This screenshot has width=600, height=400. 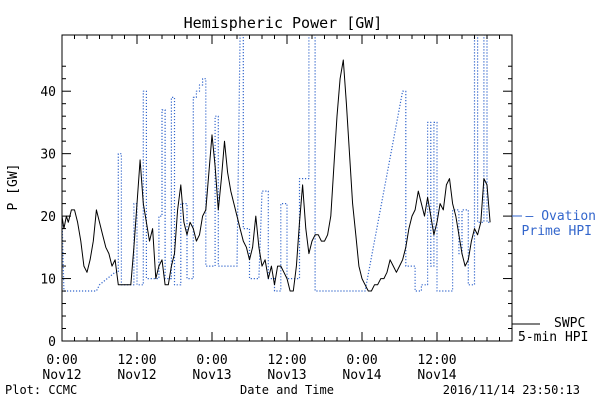 I want to click on y-tick-label: 0, so click(x=52, y=342).